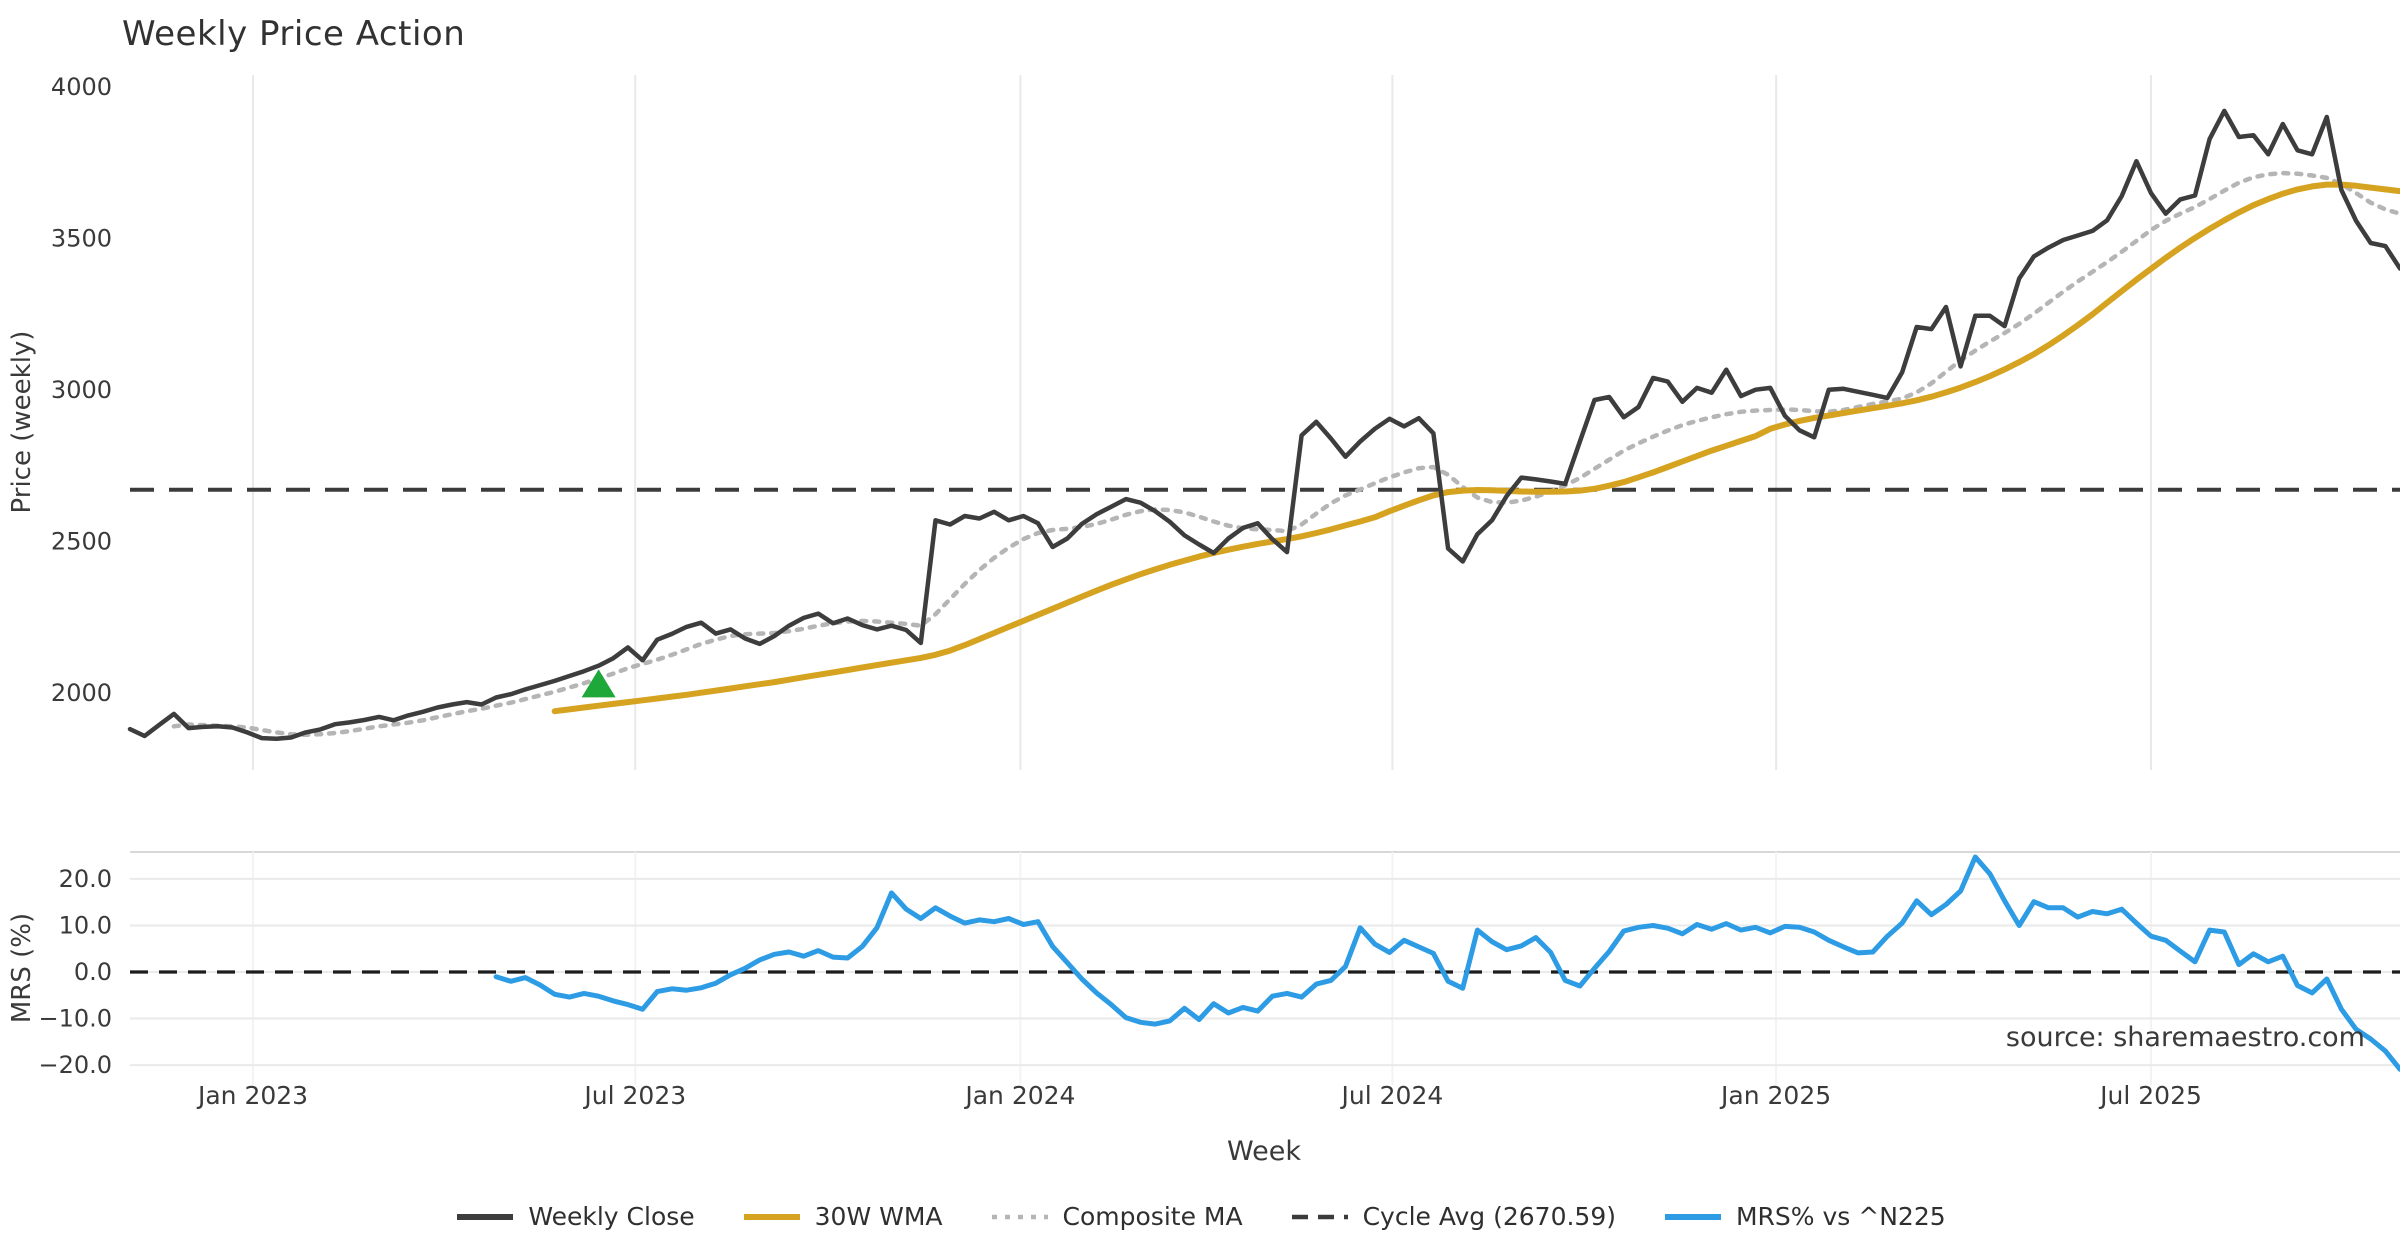  I want to click on x-tick-label: Jan 2023, so click(252, 1095).